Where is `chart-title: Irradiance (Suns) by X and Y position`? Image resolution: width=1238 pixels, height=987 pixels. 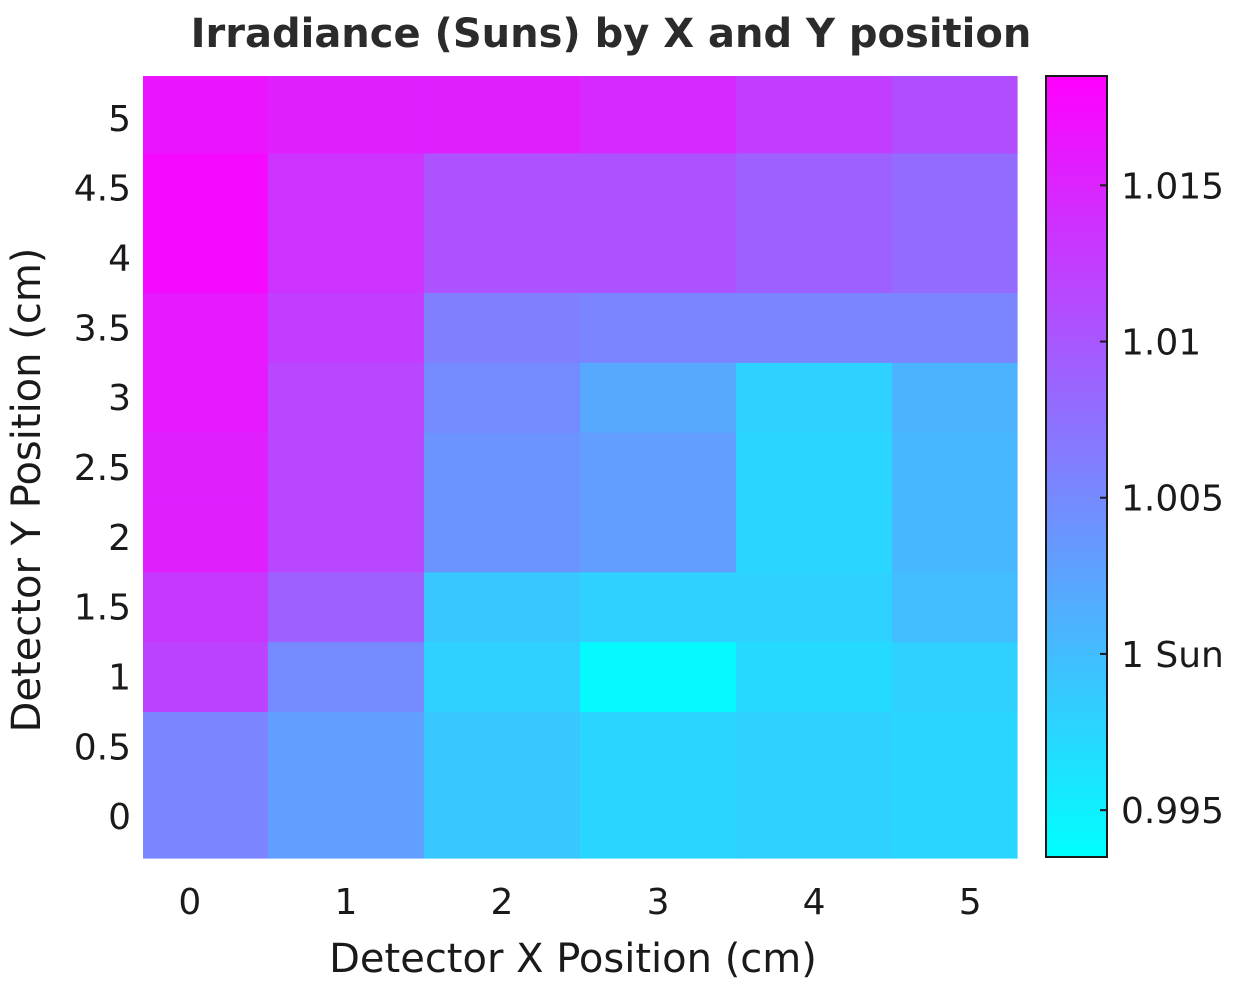
chart-title: Irradiance (Suns) by X and Y position is located at coordinates (611, 34).